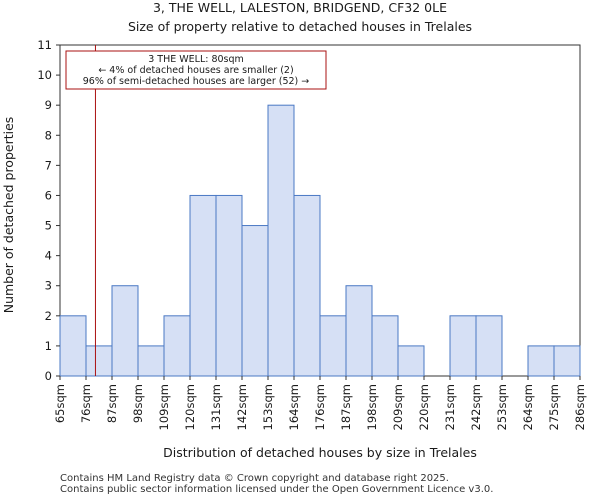 The image size is (600, 500). I want to click on x-tick-label: 98sqm, so click(138, 403).